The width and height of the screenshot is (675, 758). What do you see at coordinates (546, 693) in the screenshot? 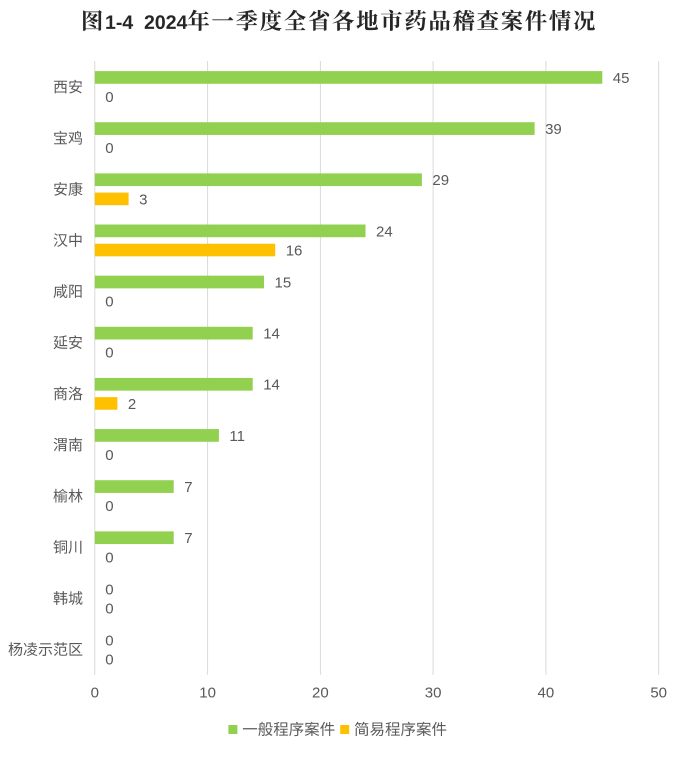
I see `svg-text: 40` at bounding box center [546, 693].